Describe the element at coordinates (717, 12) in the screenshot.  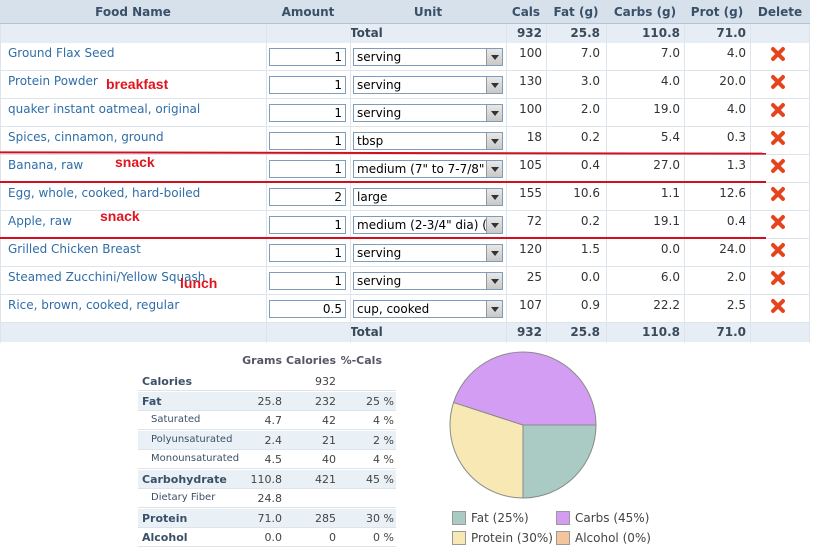
I see `header-prot: Prot (g)` at that location.